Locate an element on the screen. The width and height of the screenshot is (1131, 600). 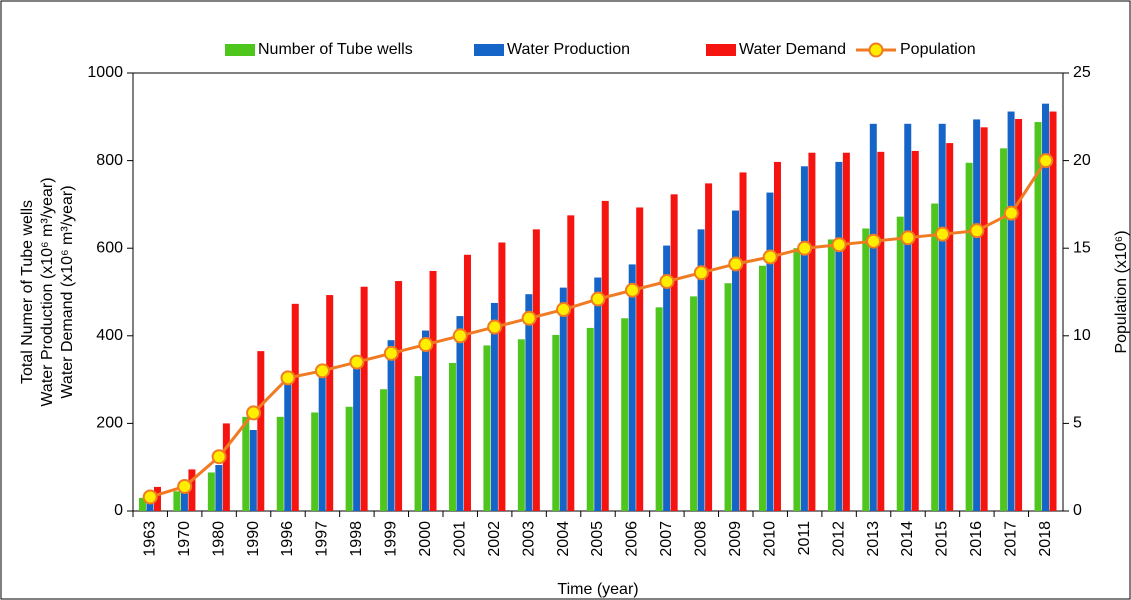
y-tick-label: 800 is located at coordinates (109, 160).